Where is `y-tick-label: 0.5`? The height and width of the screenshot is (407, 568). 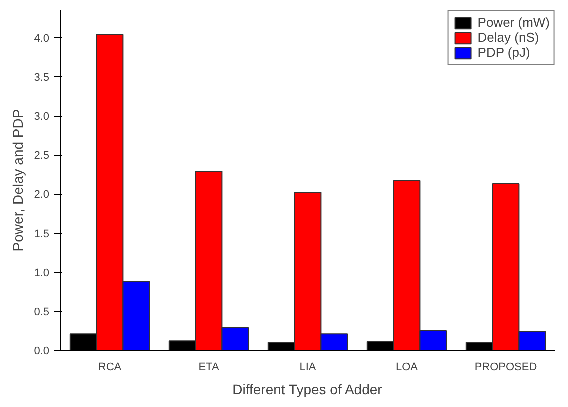
y-tick-label: 0.5 is located at coordinates (42, 312).